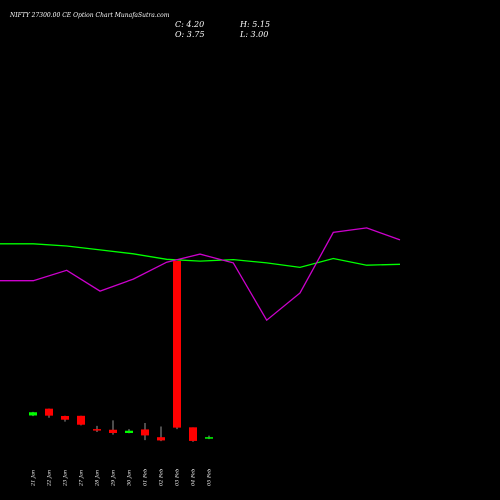 Image resolution: width=500 pixels, height=500 pixels. I want to click on x-tick-label: 22 Jan, so click(50, 478).